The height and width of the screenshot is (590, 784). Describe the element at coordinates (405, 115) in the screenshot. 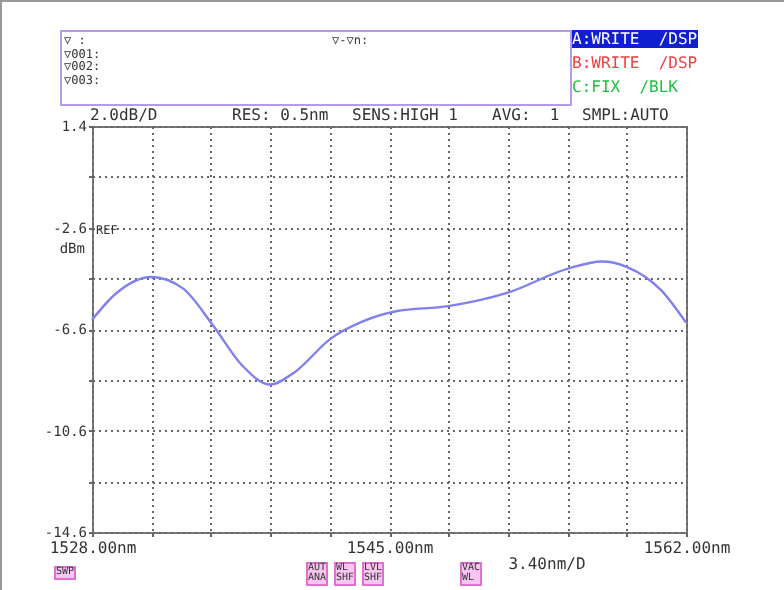

I see `text: SENS:HIGH 1` at that location.